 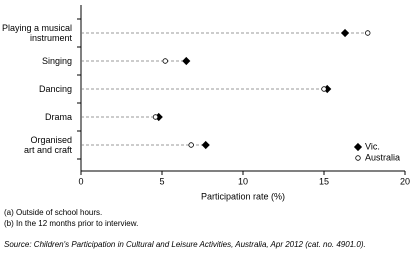 What do you see at coordinates (36, 33) in the screenshot?
I see `category-label: Playing a musical instrument` at bounding box center [36, 33].